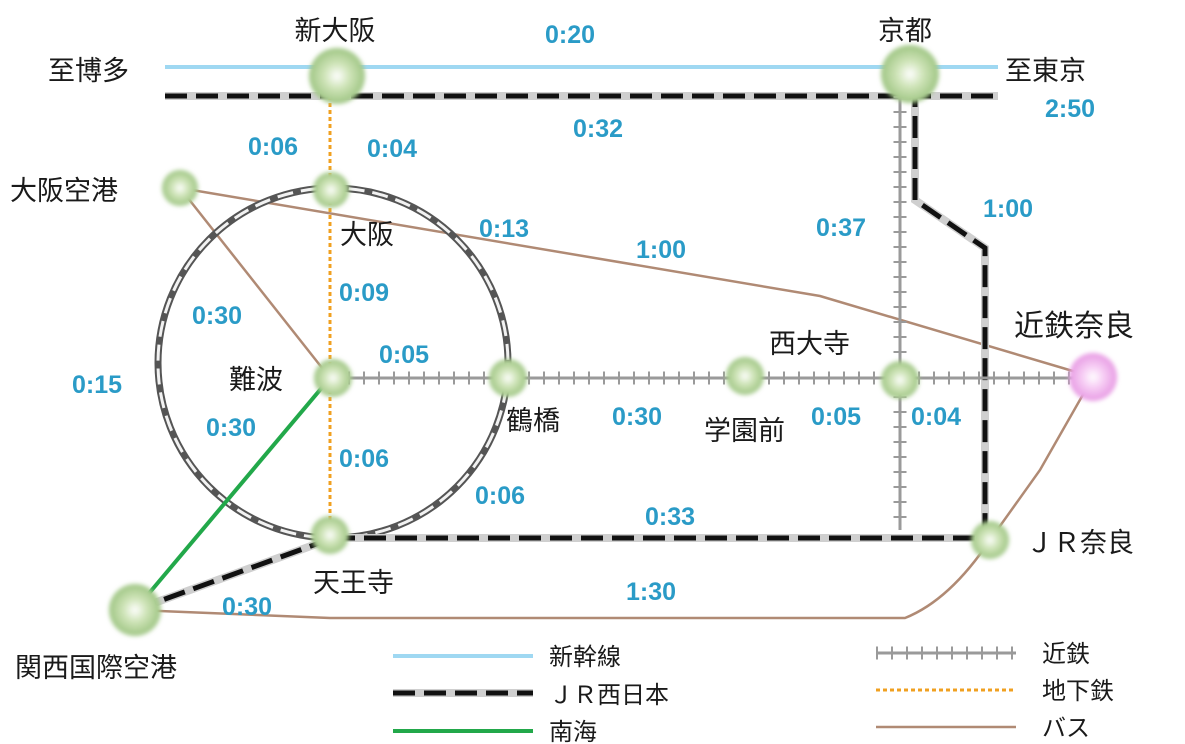  What do you see at coordinates (330, 535) in the screenshot?
I see `node-tennoji` at bounding box center [330, 535].